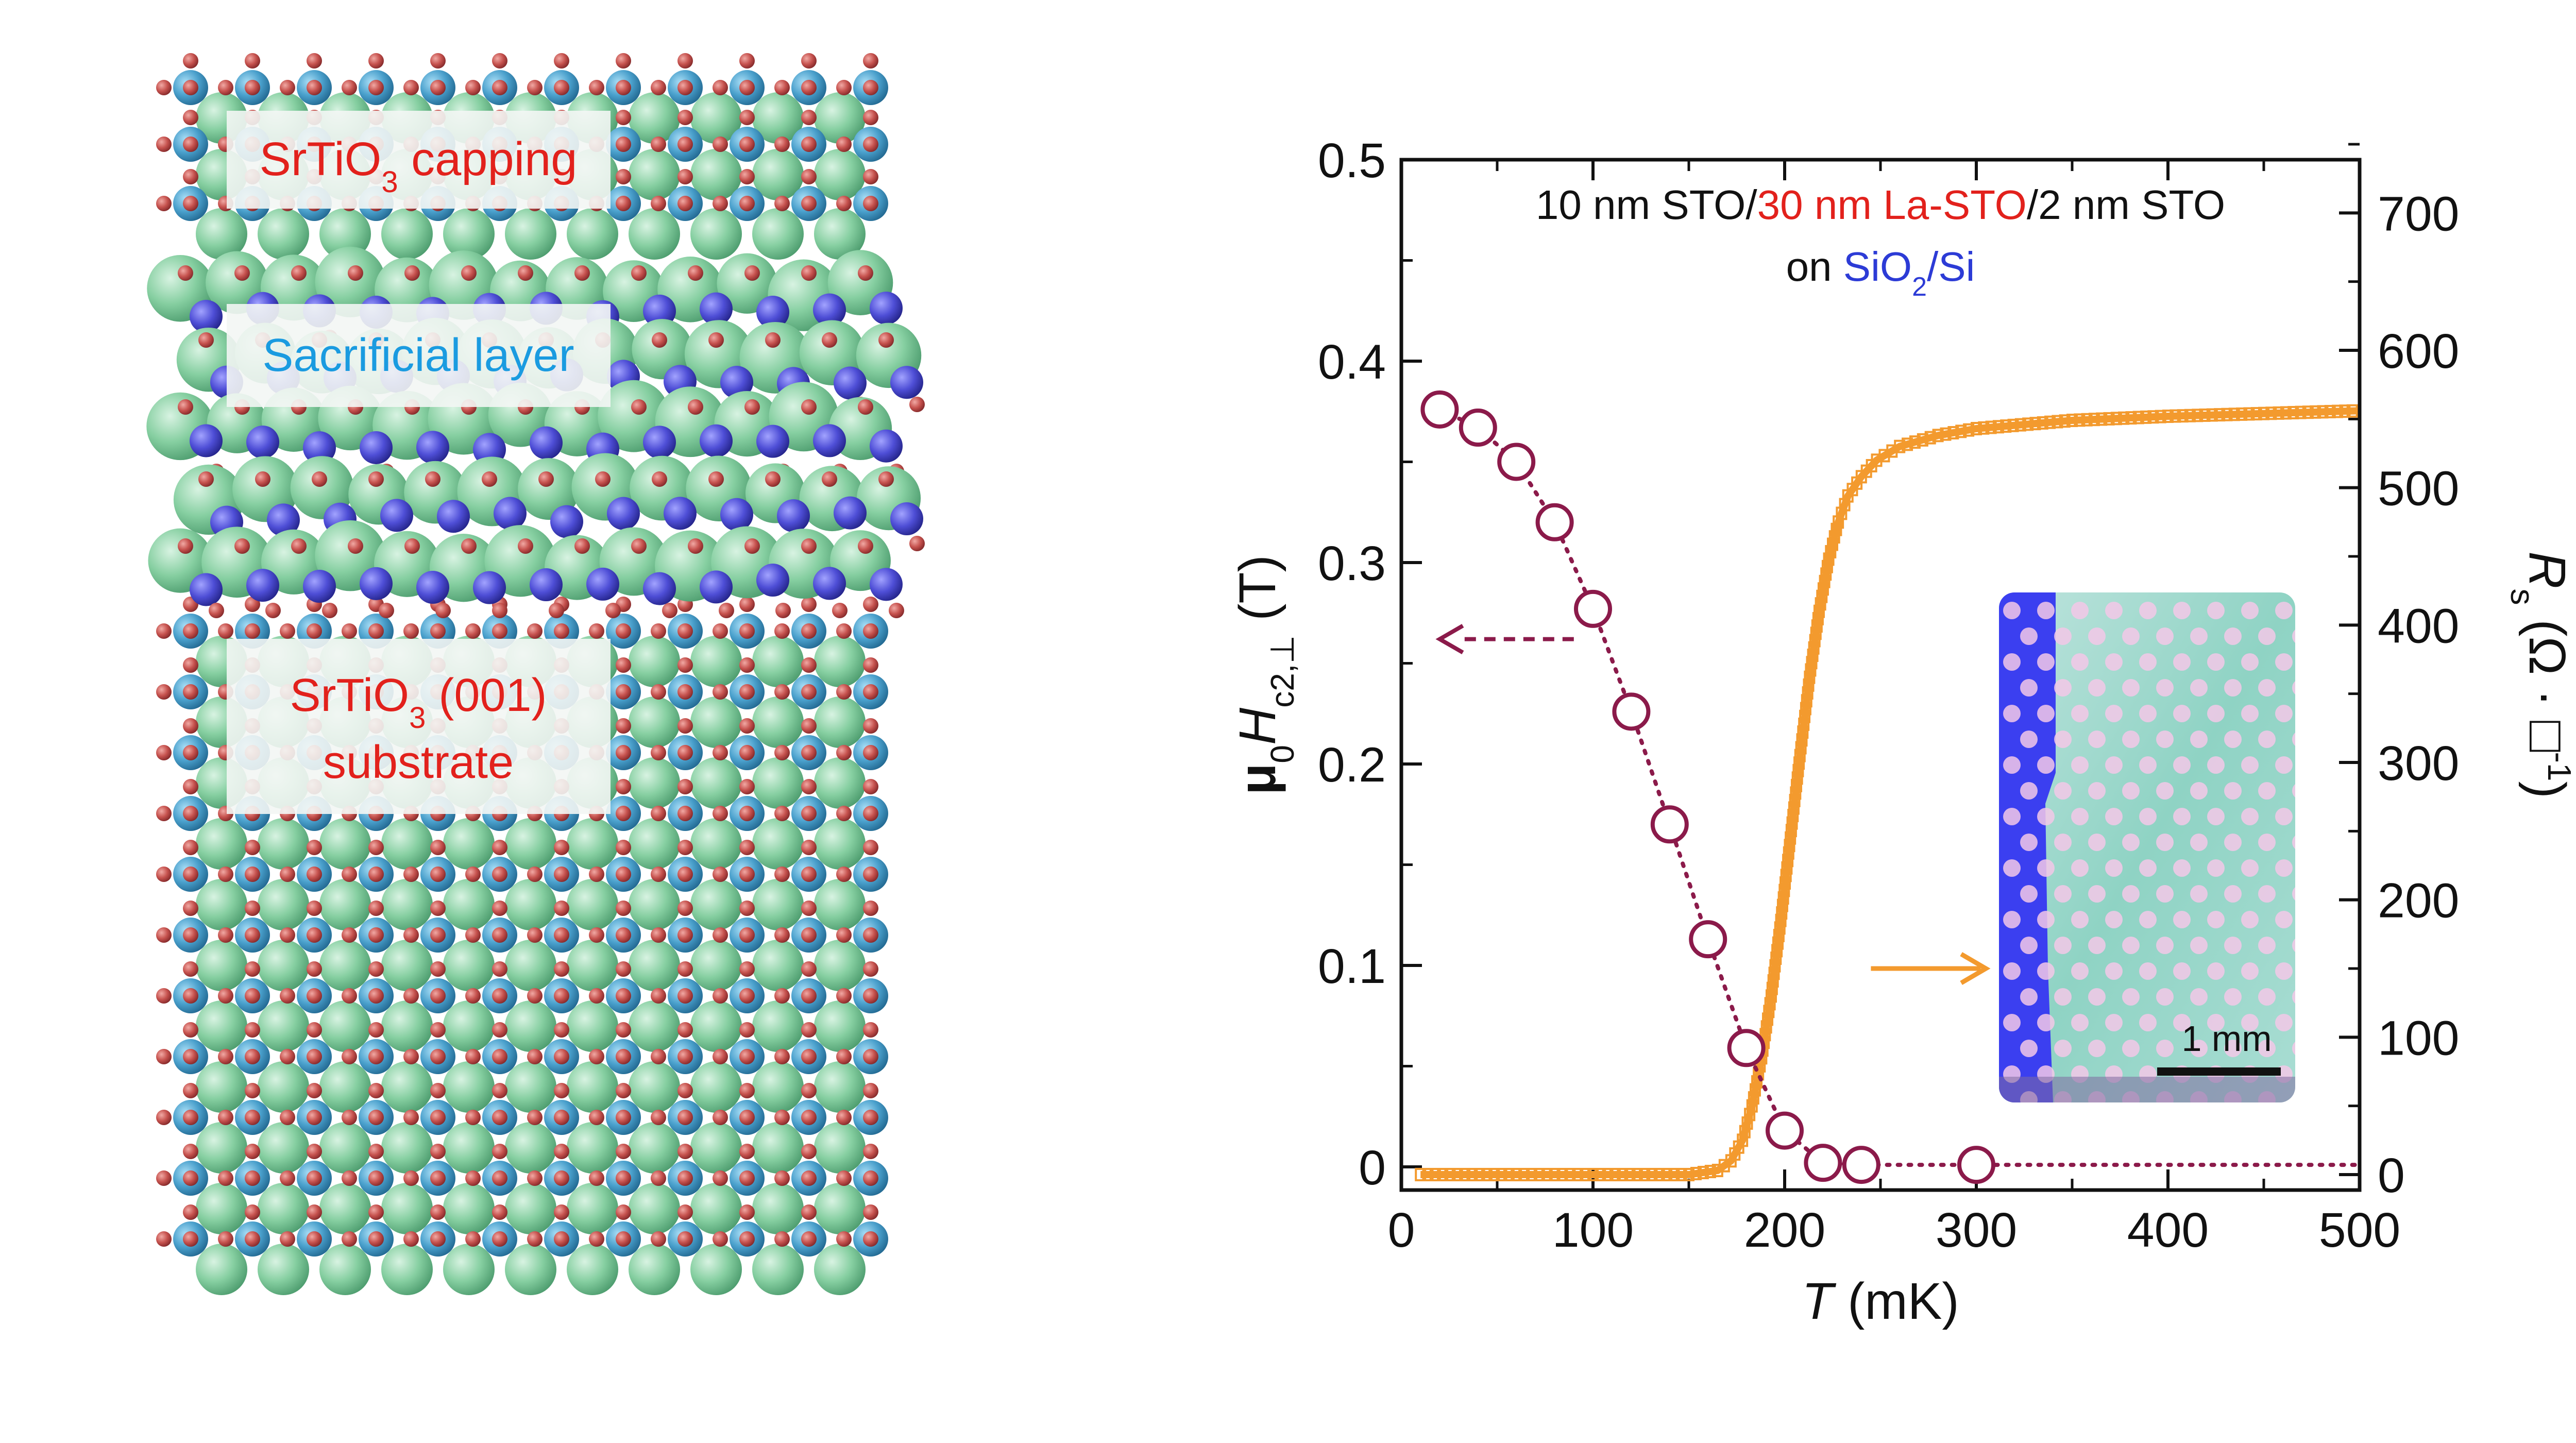  I want to click on svg-text: Sacrificial layer, so click(418, 356).